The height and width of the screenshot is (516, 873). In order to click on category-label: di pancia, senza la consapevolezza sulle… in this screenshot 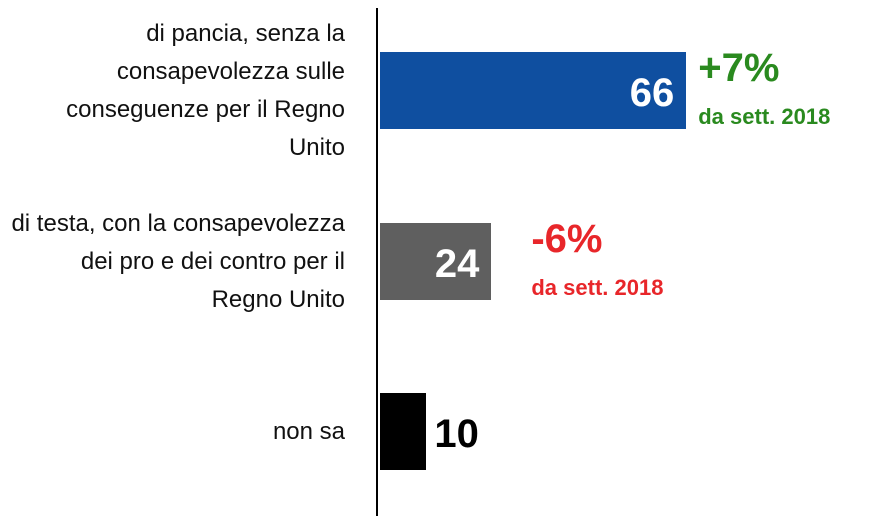, I will do `click(205, 90)`.